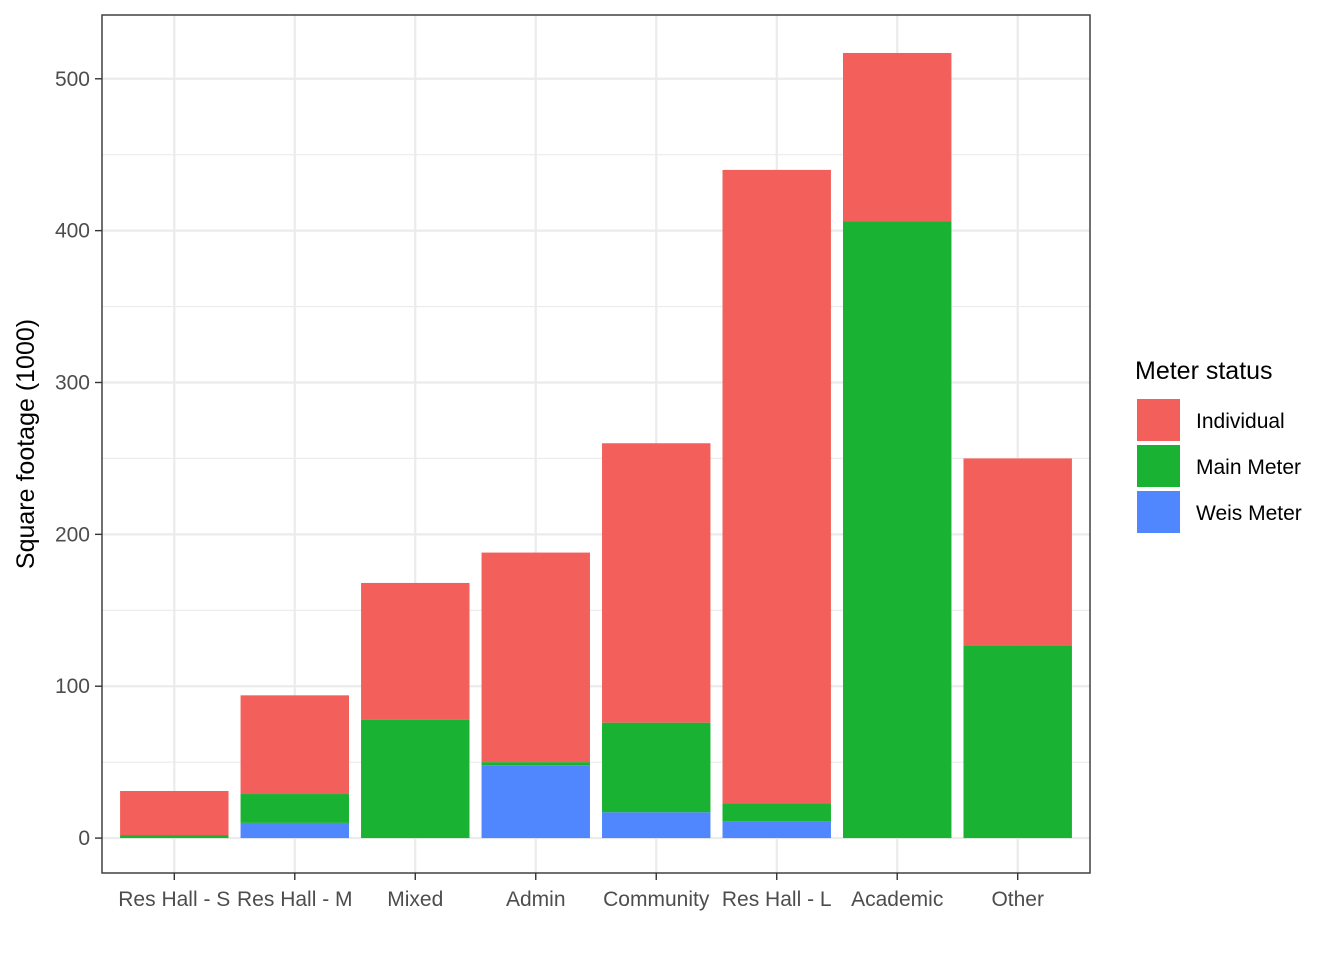  I want to click on legend-label: Individual, so click(1240, 421).